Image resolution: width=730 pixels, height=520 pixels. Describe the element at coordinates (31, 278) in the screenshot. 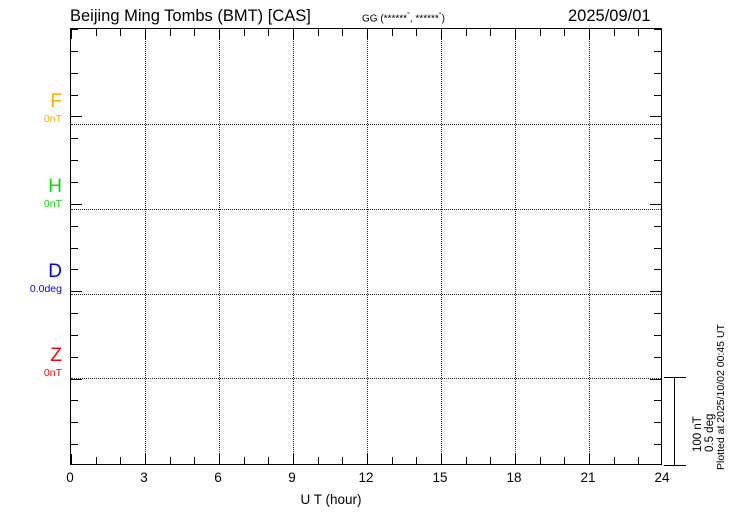

I see `component-label-d: D 0.0deg` at that location.